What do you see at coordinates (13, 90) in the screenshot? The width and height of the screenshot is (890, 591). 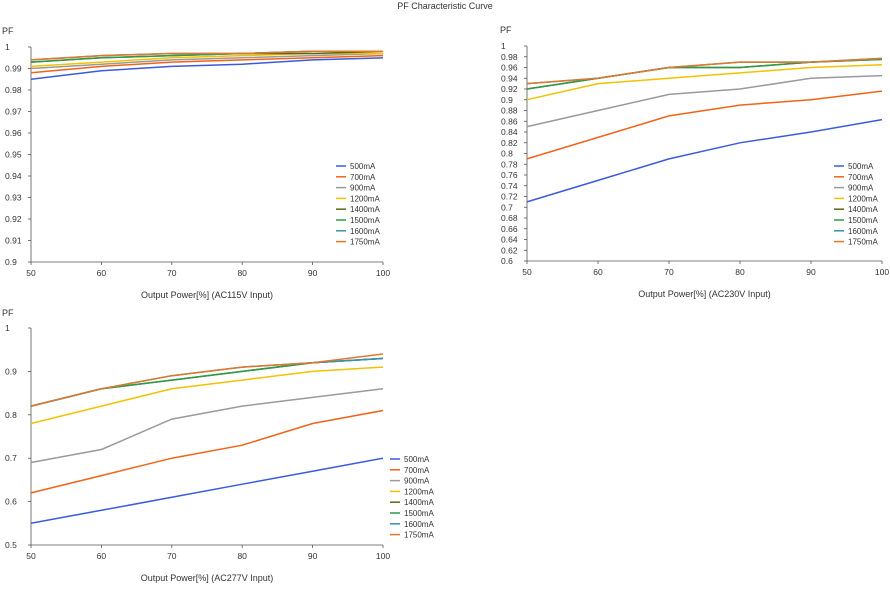 I see `y-tick-label: 0.98` at bounding box center [13, 90].